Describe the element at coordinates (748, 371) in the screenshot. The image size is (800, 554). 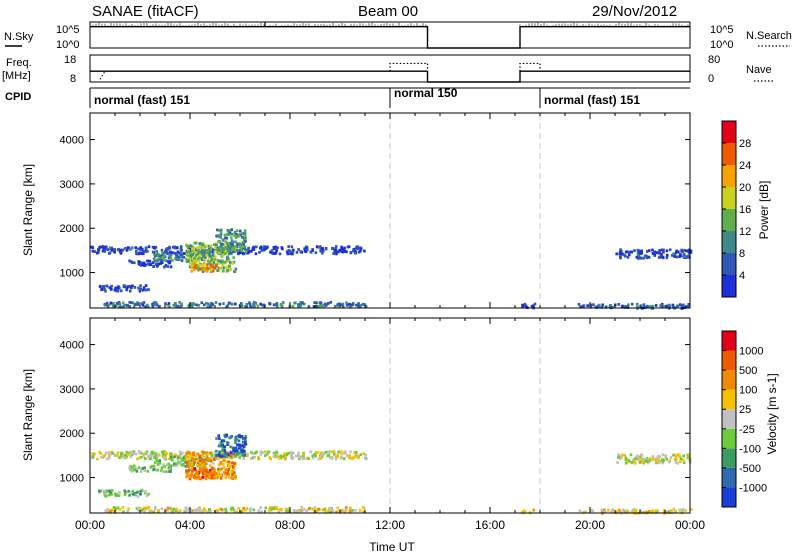
I see `colorbar-tick-label: 500` at that location.